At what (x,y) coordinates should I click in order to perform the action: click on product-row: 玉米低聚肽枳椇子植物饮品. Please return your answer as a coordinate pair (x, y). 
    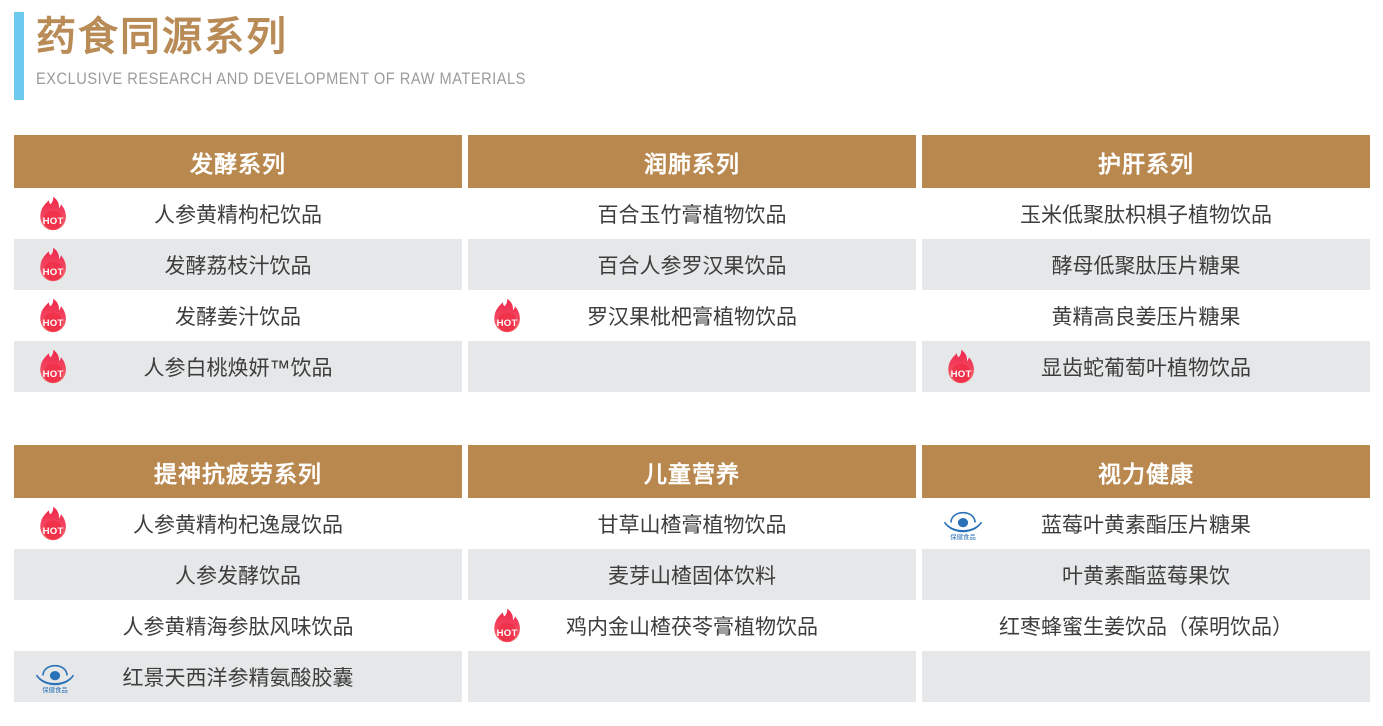
    Looking at the image, I should click on (1146, 213).